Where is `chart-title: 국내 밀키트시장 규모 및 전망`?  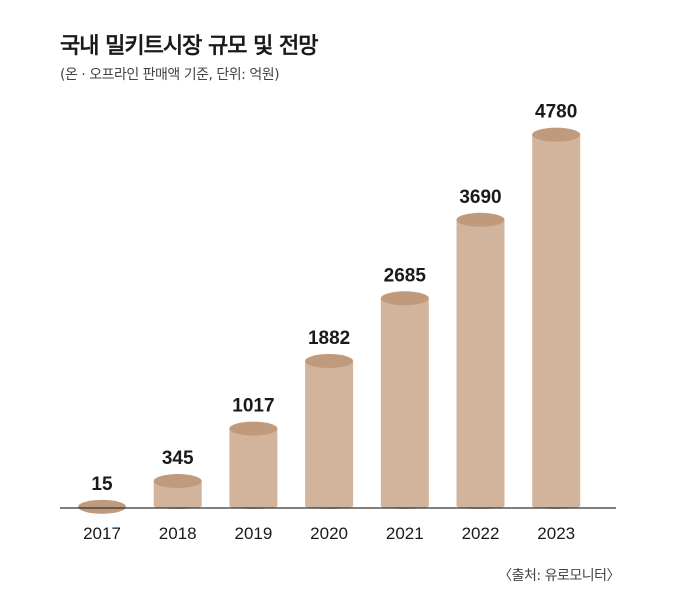
chart-title: 국내 밀키트시장 규모 및 전망 is located at coordinates (189, 46).